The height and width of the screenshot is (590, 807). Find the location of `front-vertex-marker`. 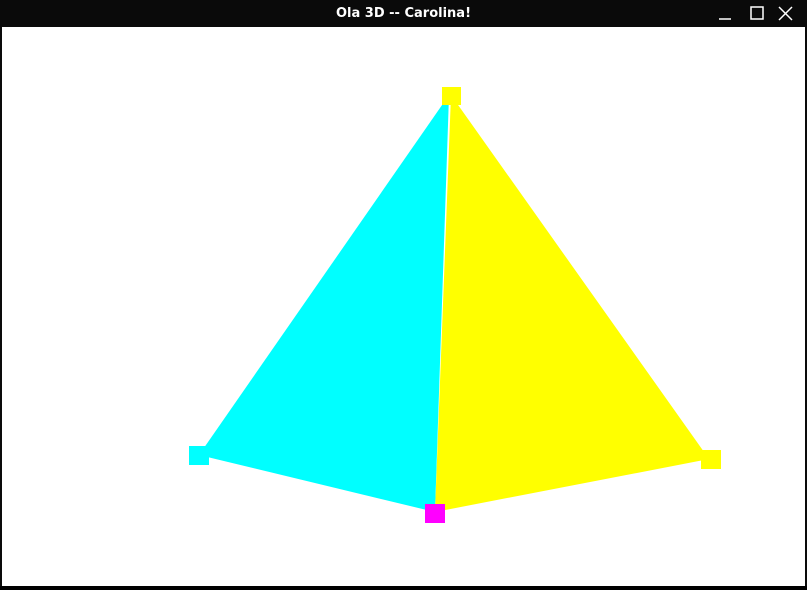

front-vertex-marker is located at coordinates (435, 513).